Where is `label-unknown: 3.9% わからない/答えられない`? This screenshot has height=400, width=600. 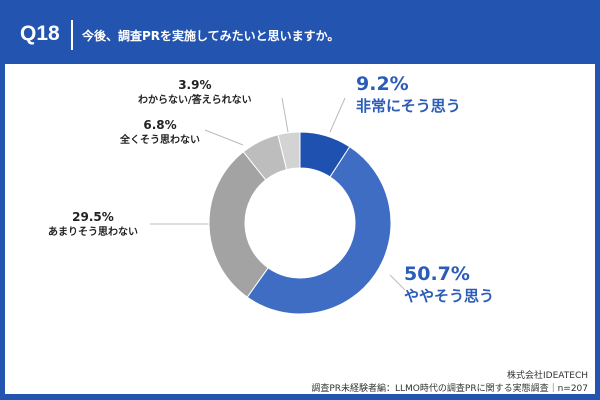
label-unknown: 3.9% わからない/答えられない is located at coordinates (195, 92).